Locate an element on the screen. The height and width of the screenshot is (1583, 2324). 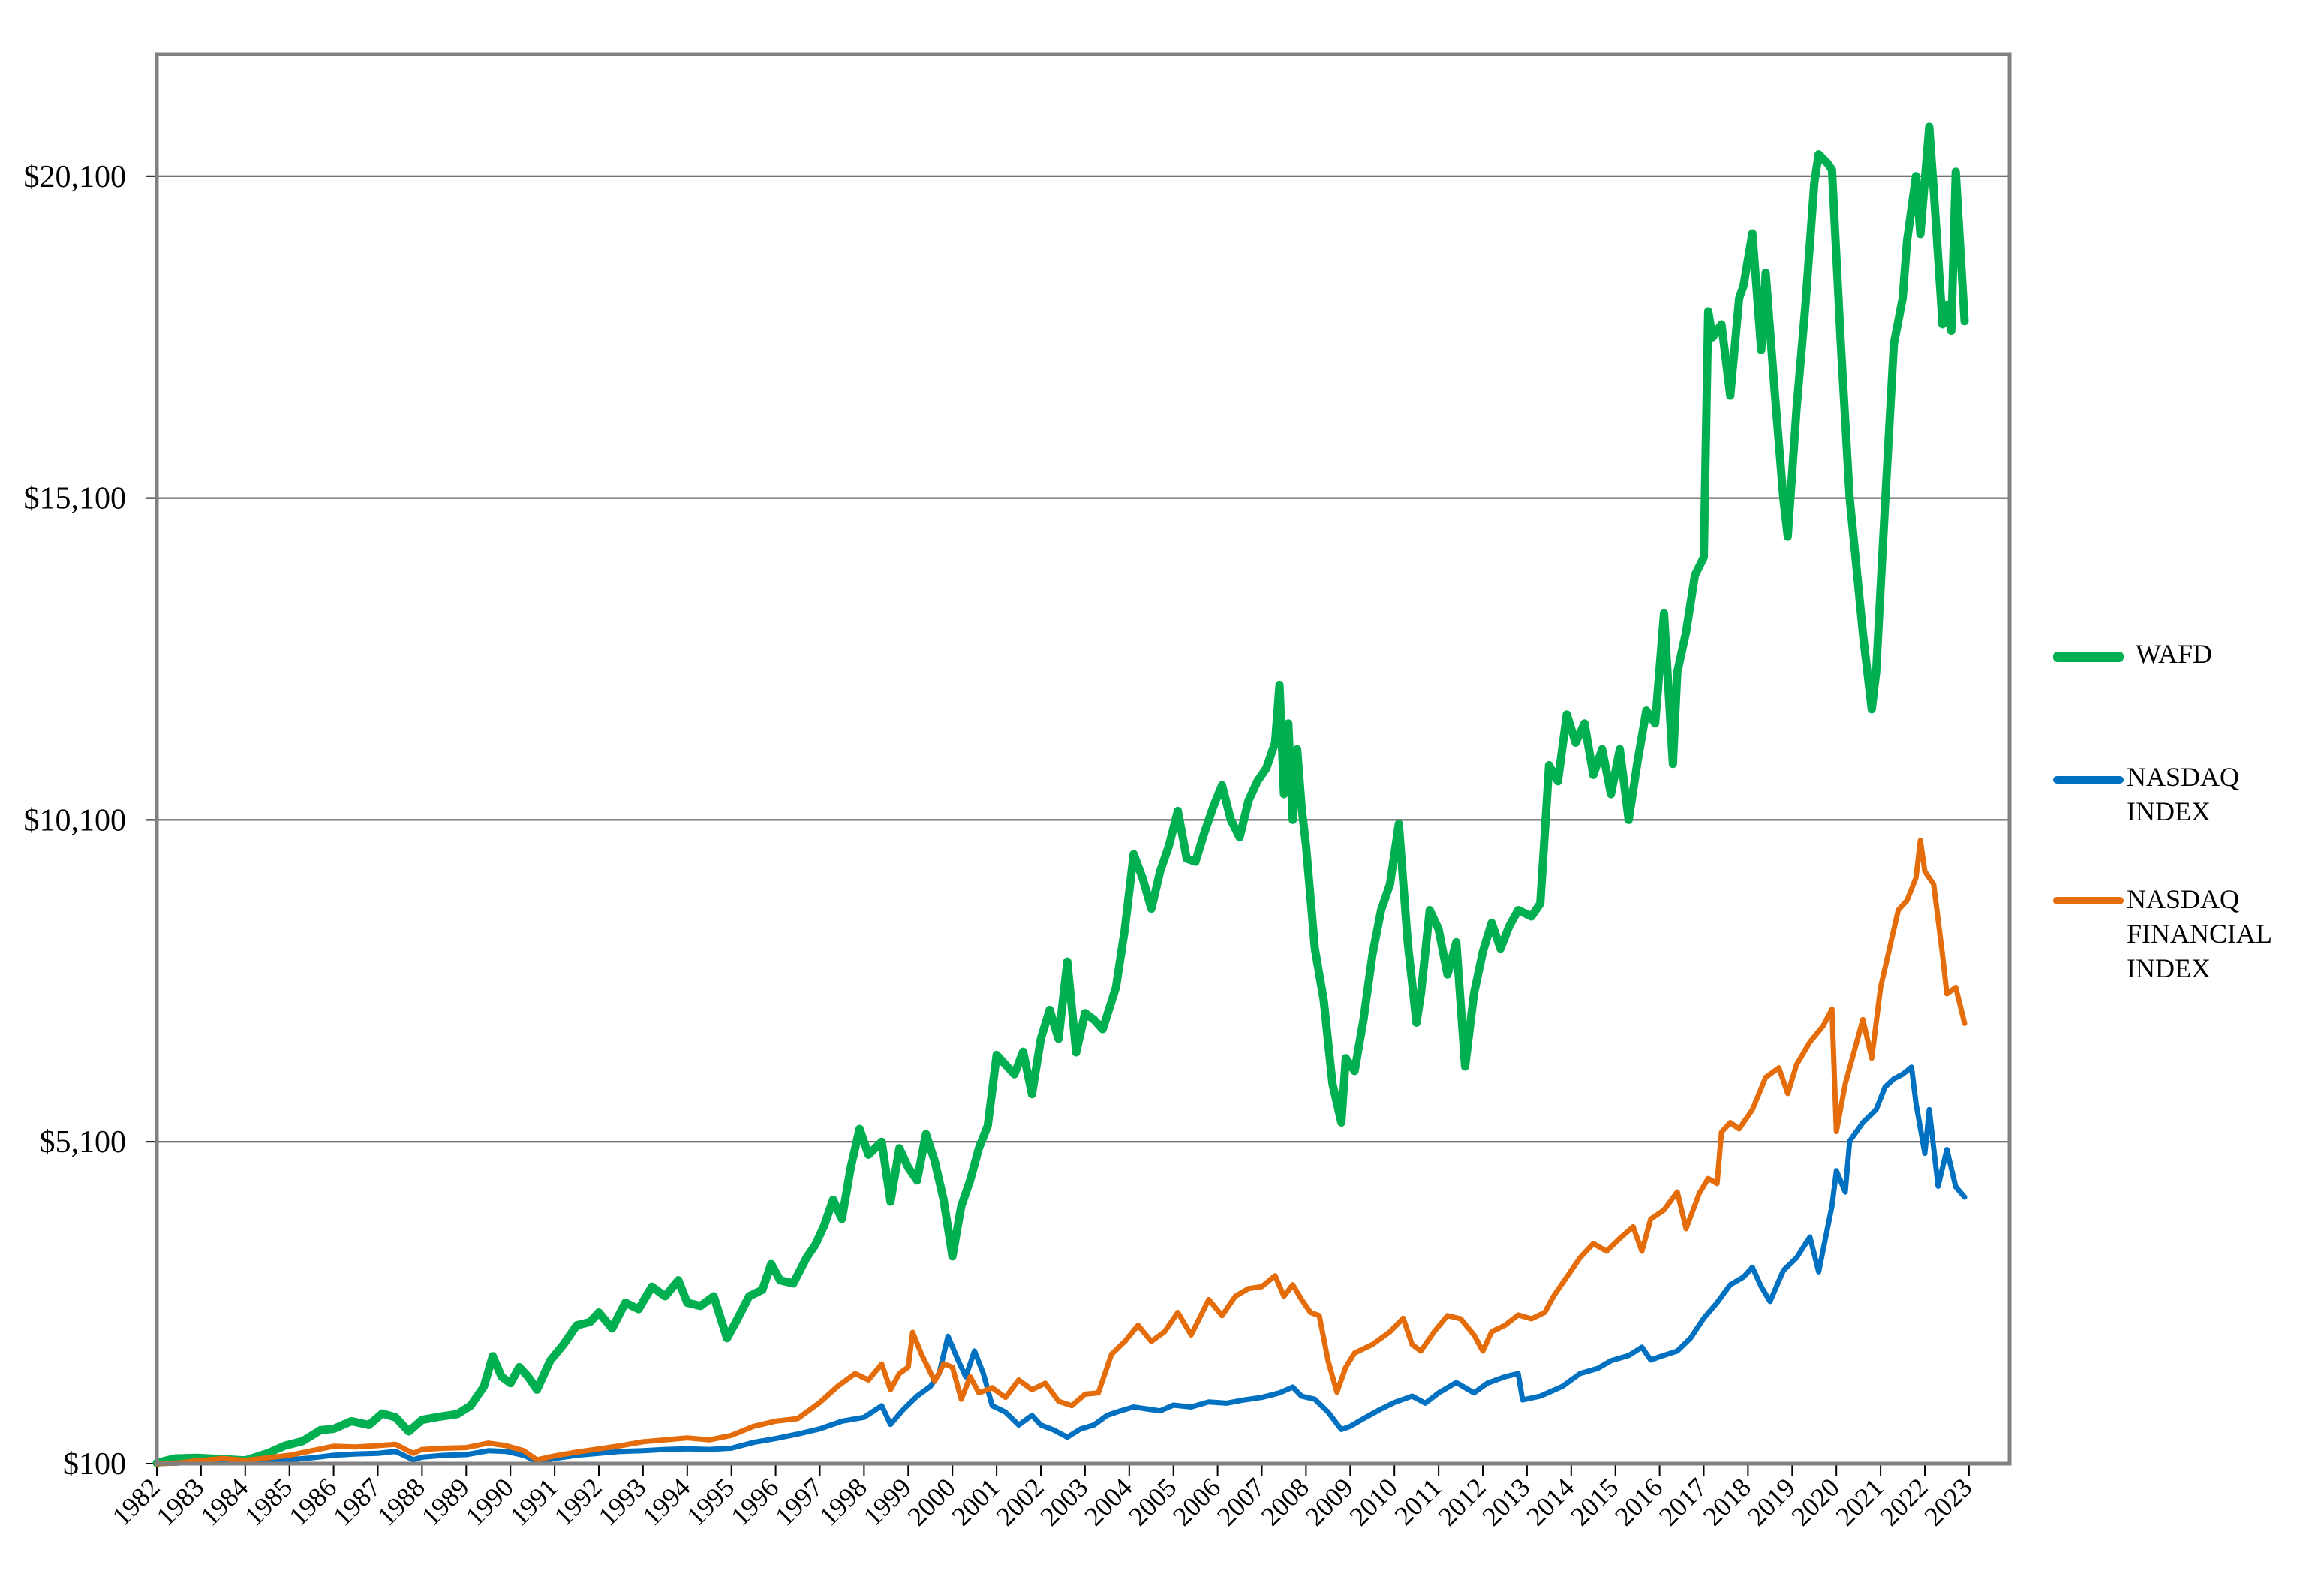
x-tick-label: 2012 is located at coordinates (1461, 1501).